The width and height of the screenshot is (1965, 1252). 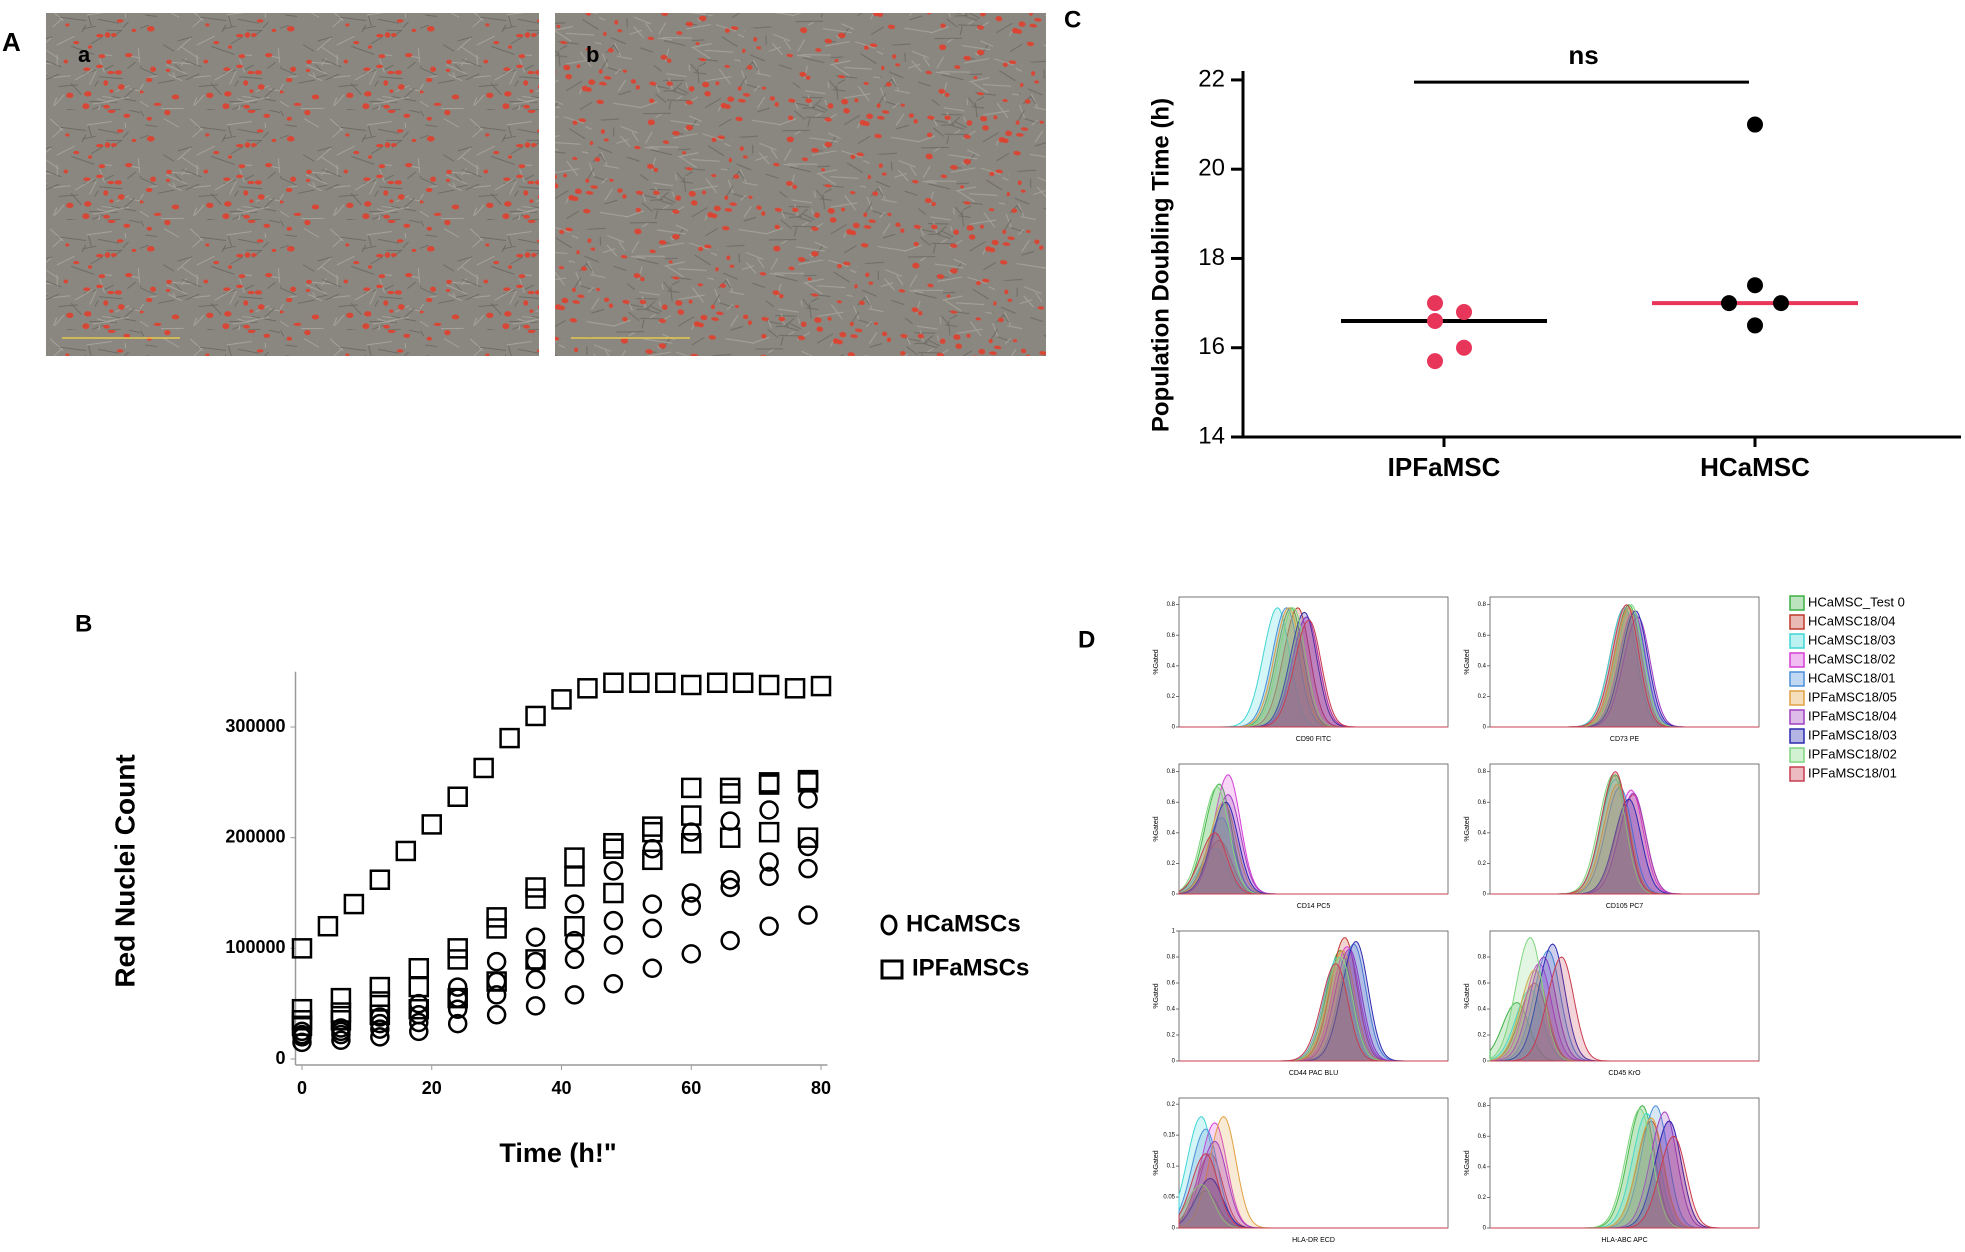 What do you see at coordinates (11, 42) in the screenshot?
I see `panel-label: A` at bounding box center [11, 42].